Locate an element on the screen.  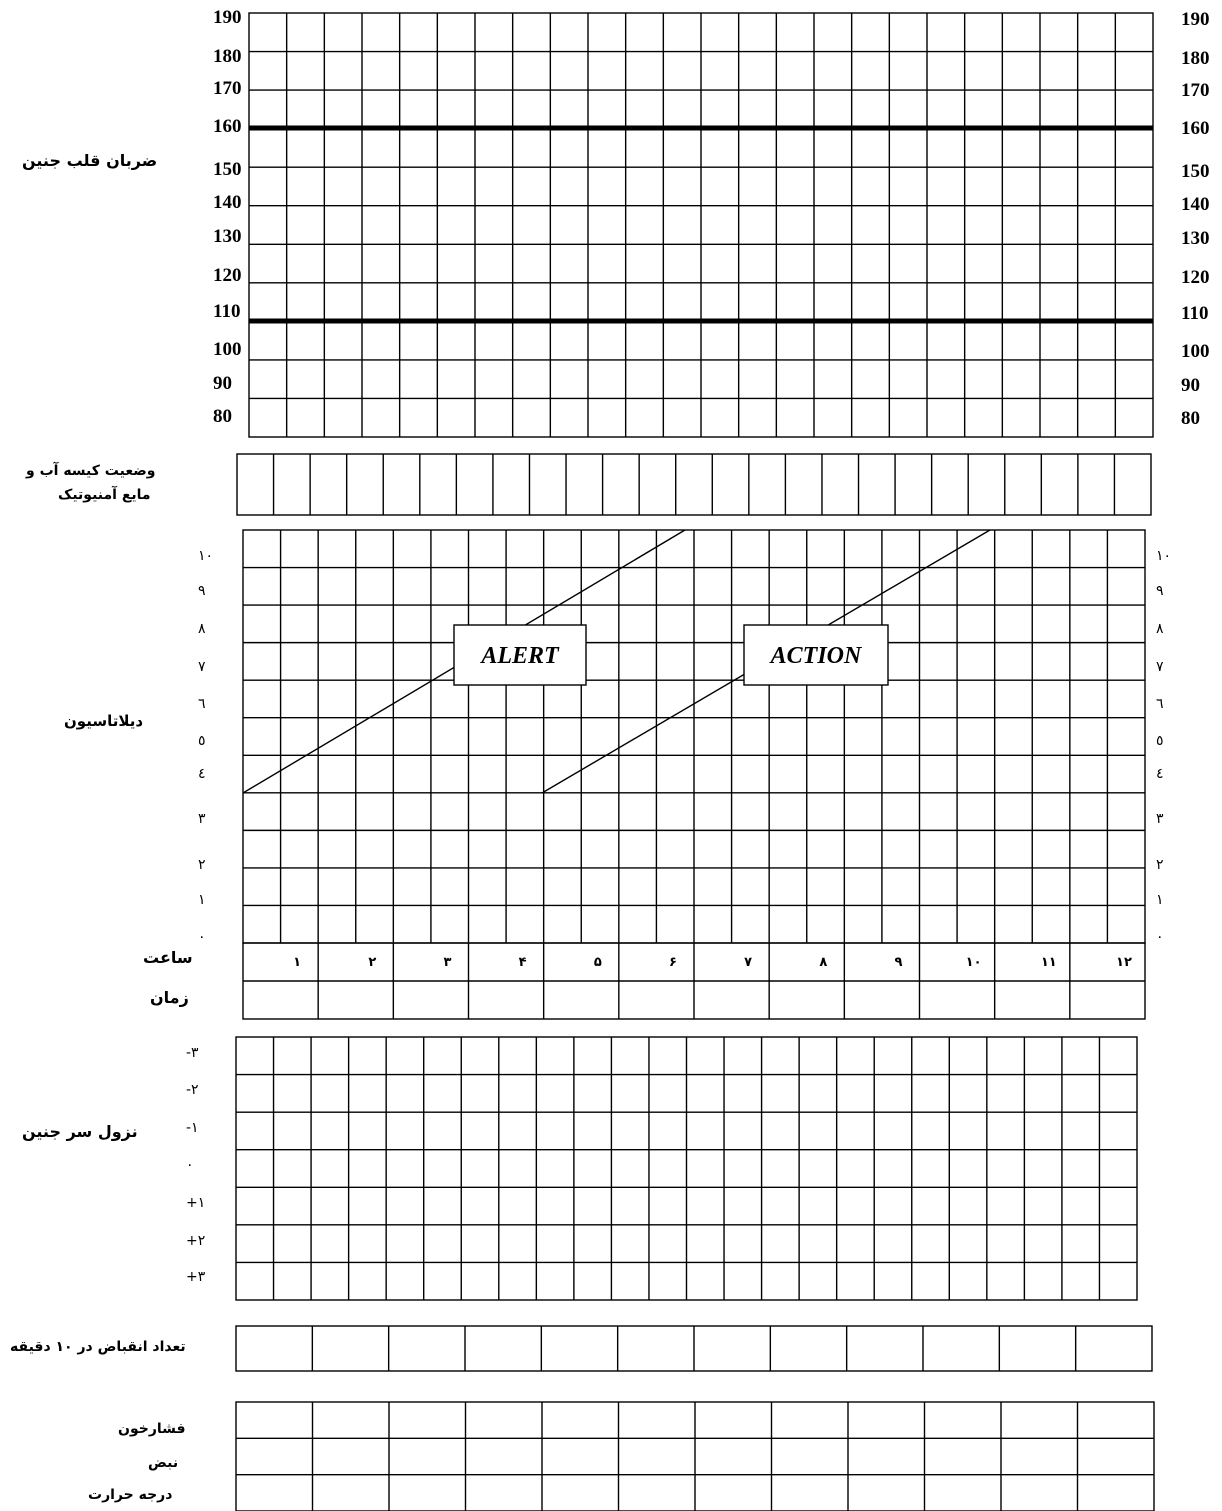
fhr-tick-right: 140 is located at coordinates (1195, 204).